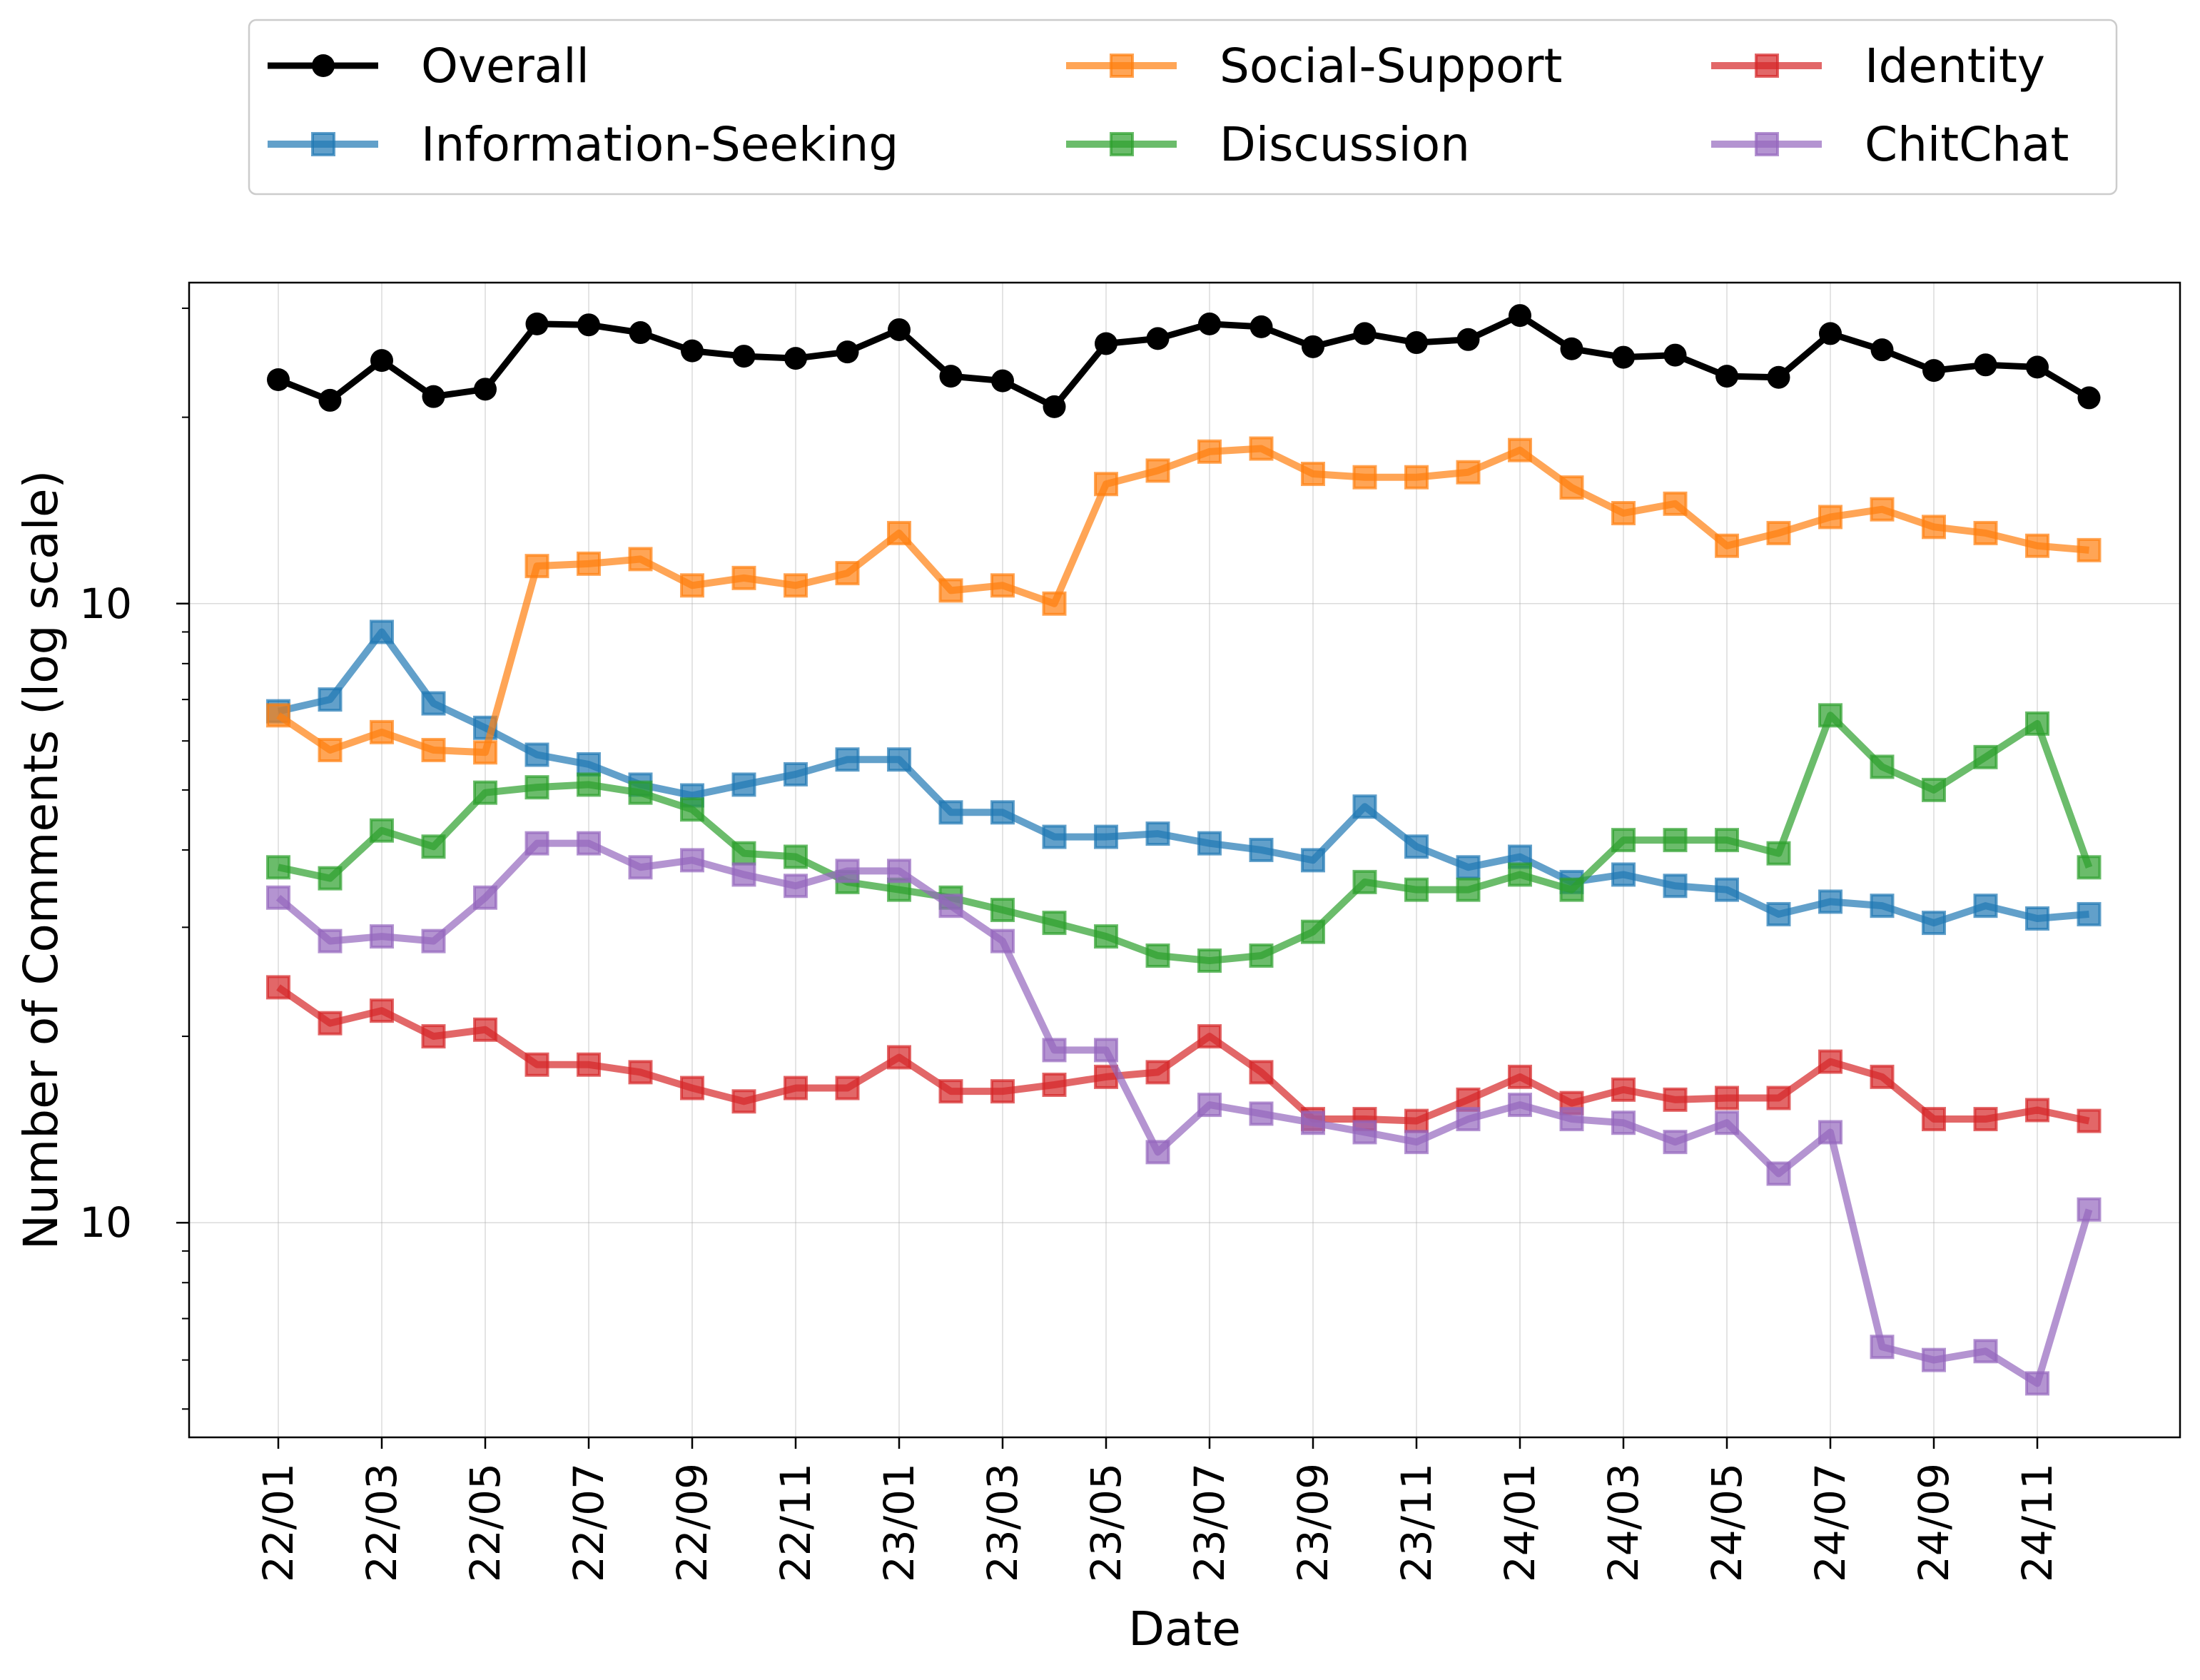  Describe the element at coordinates (485, 1522) in the screenshot. I see `x-tick-label: 22/05` at that location.